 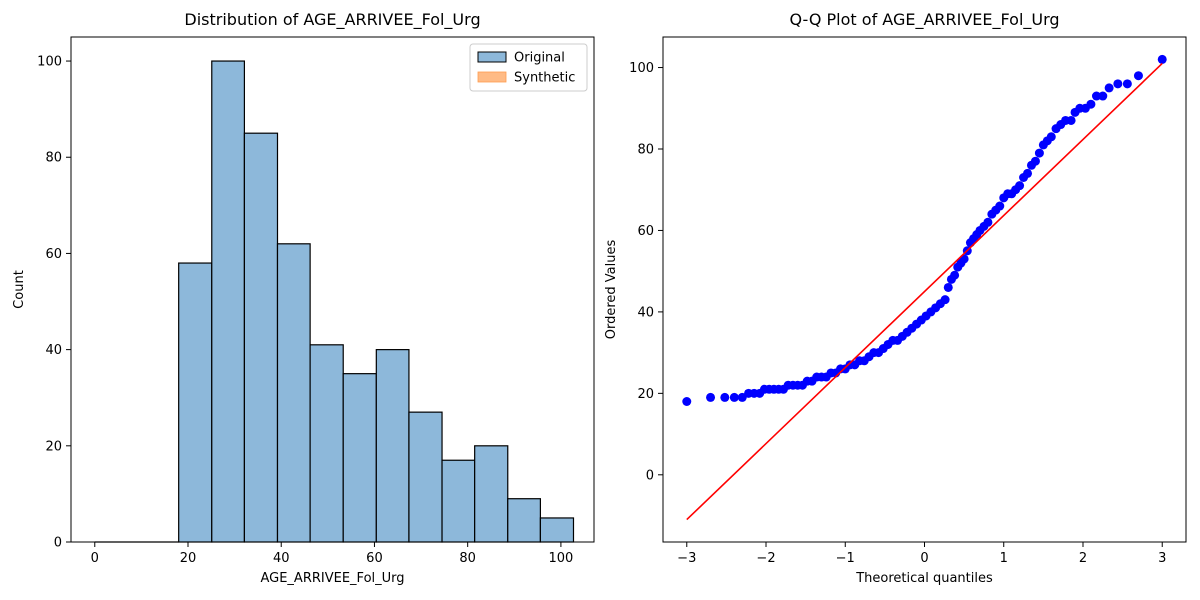 I want to click on x-tick-label: 20, so click(x=188, y=558).